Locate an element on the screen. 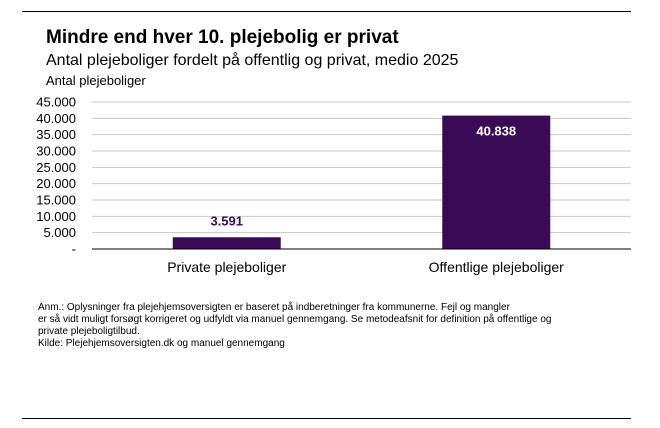  top-rule is located at coordinates (326, 11).